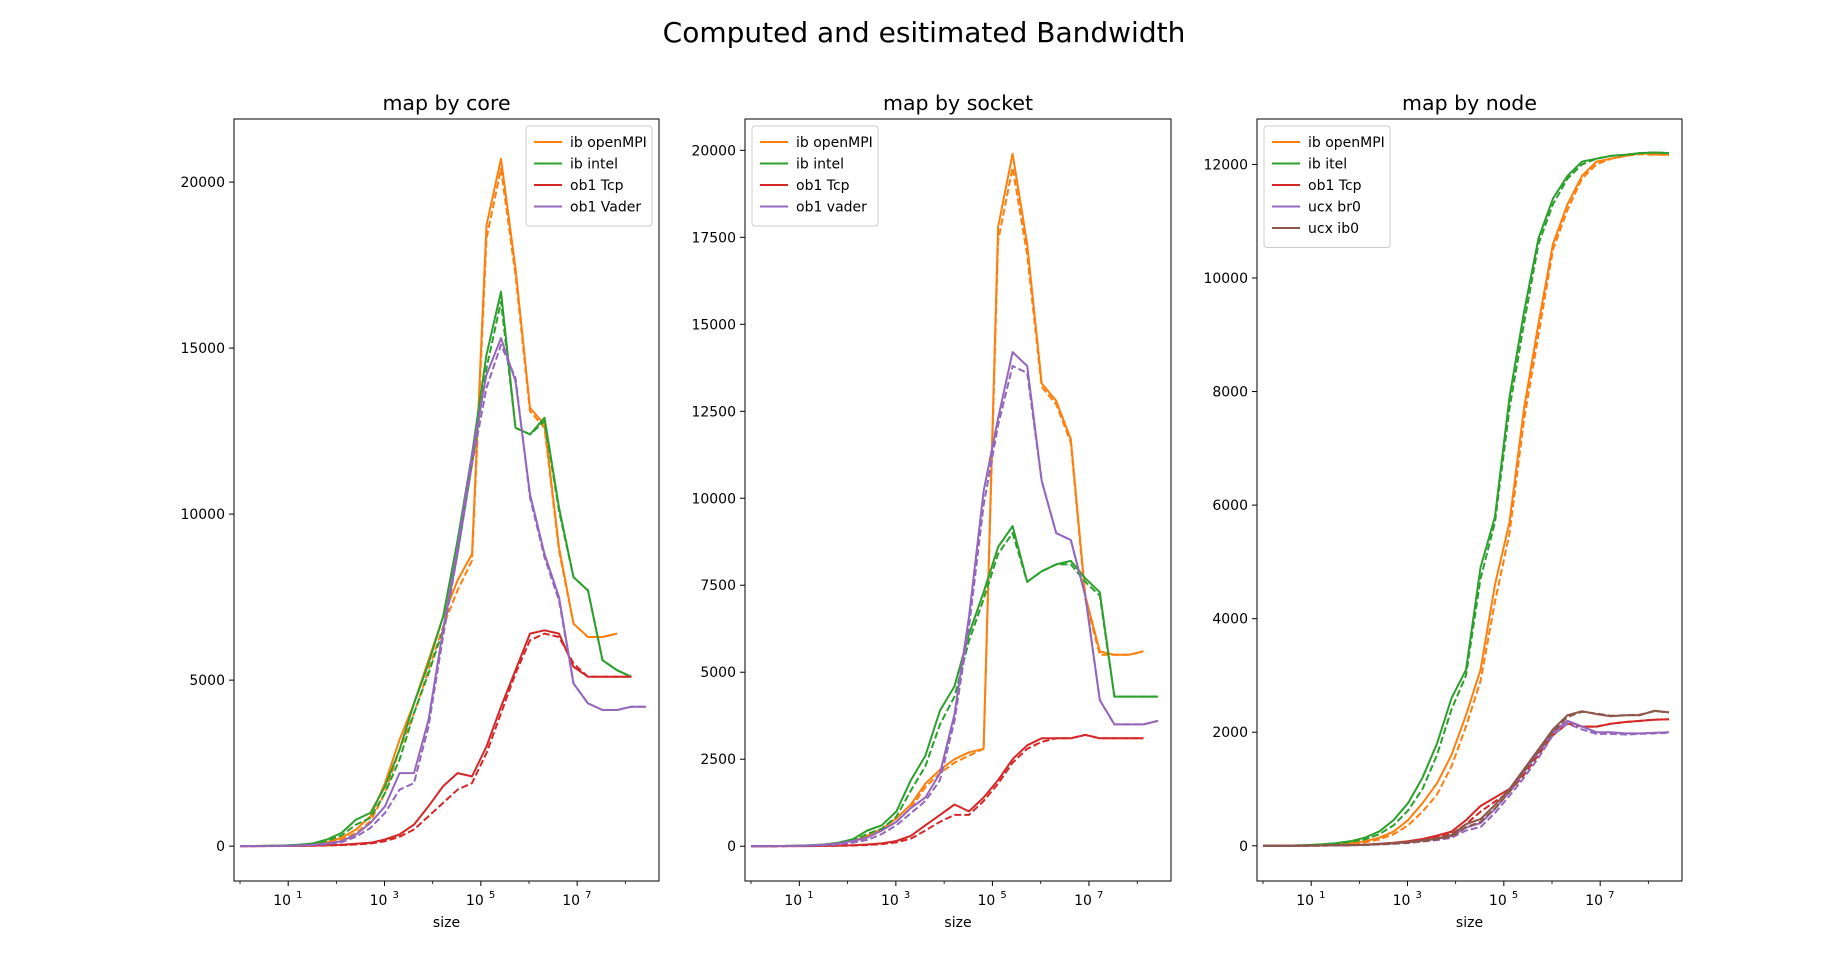 The width and height of the screenshot is (1848, 977). I want to click on series-line-ucx-br0-estimated, so click(1466, 784).